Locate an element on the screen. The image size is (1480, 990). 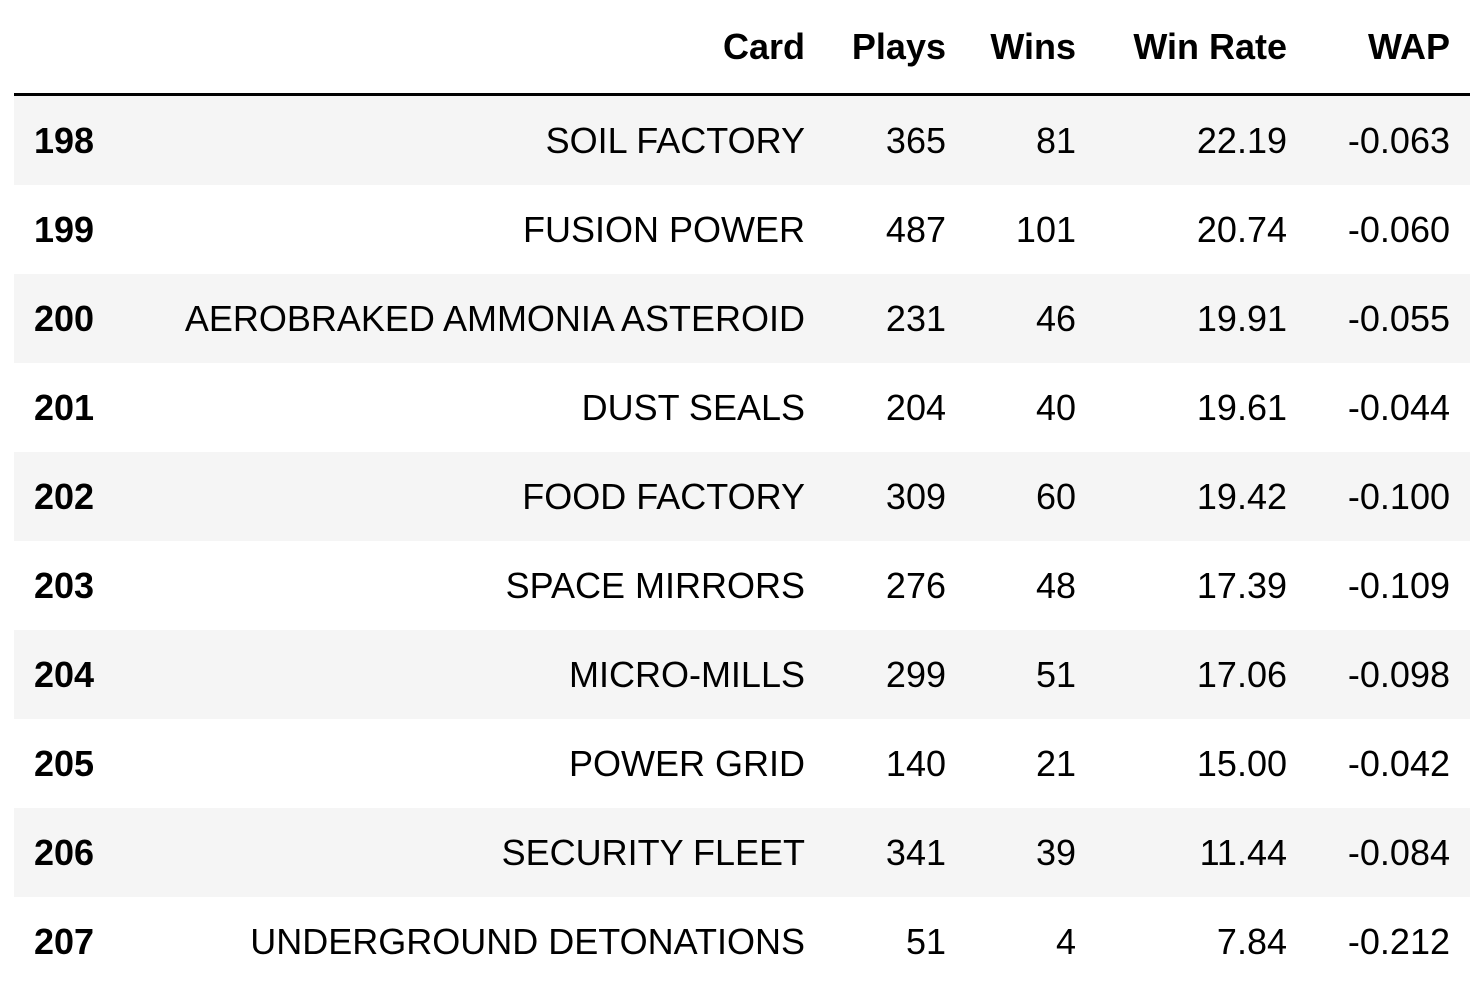
cell-wins: 60 is located at coordinates (1055, 496).